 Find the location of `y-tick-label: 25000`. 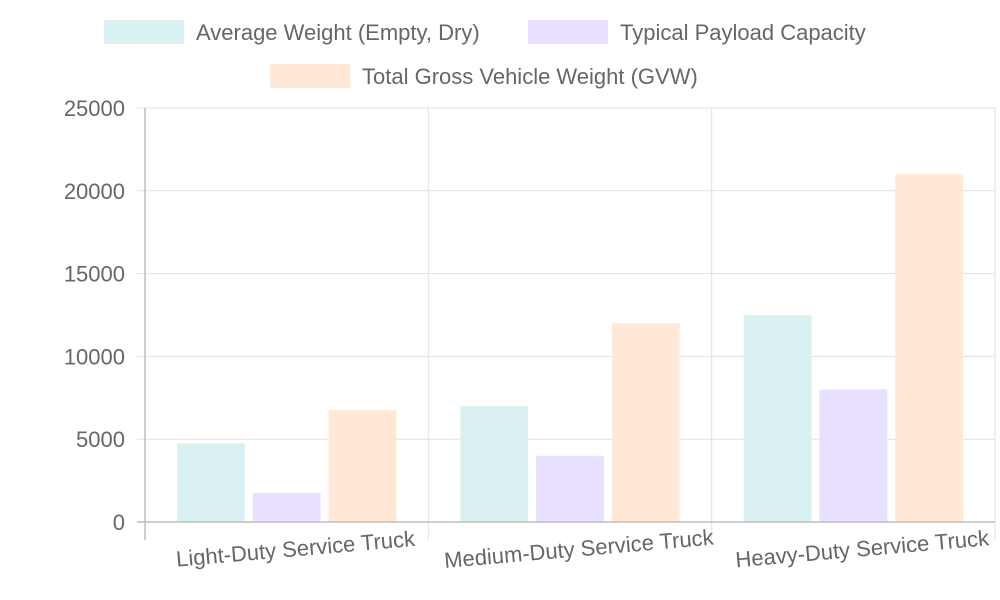

y-tick-label: 25000 is located at coordinates (94, 108).